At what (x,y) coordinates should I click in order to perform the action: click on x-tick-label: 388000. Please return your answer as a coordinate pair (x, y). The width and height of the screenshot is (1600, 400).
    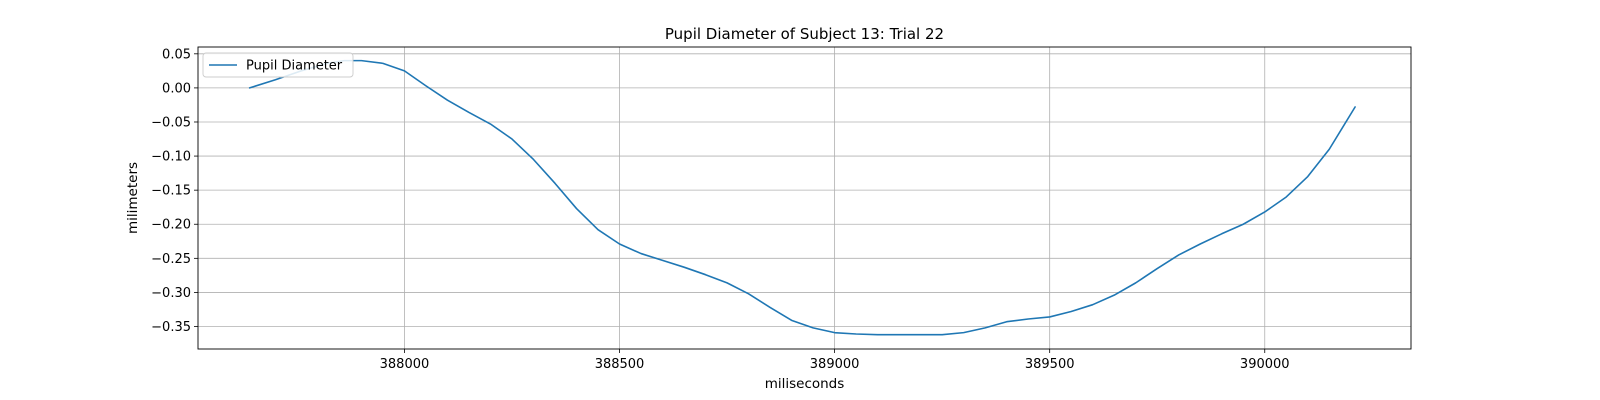
    Looking at the image, I should click on (405, 364).